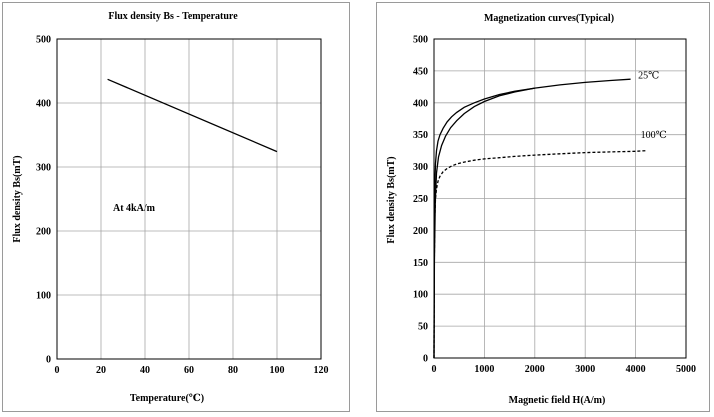  Describe the element at coordinates (420, 71) in the screenshot. I see `y-tick-label: 450` at that location.